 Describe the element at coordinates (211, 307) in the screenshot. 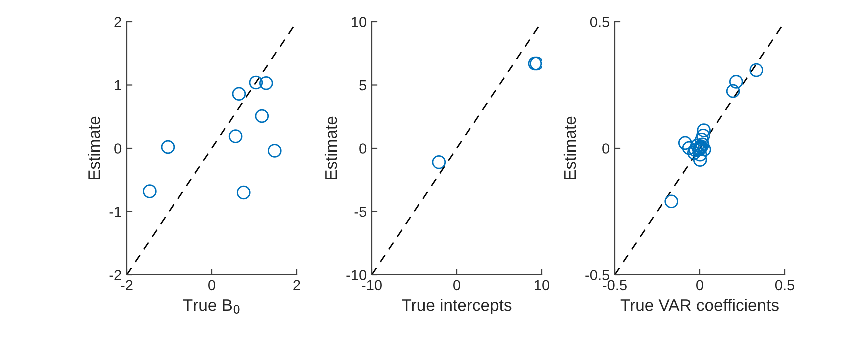

I see `x-axis-title: True B$_{0}$` at that location.